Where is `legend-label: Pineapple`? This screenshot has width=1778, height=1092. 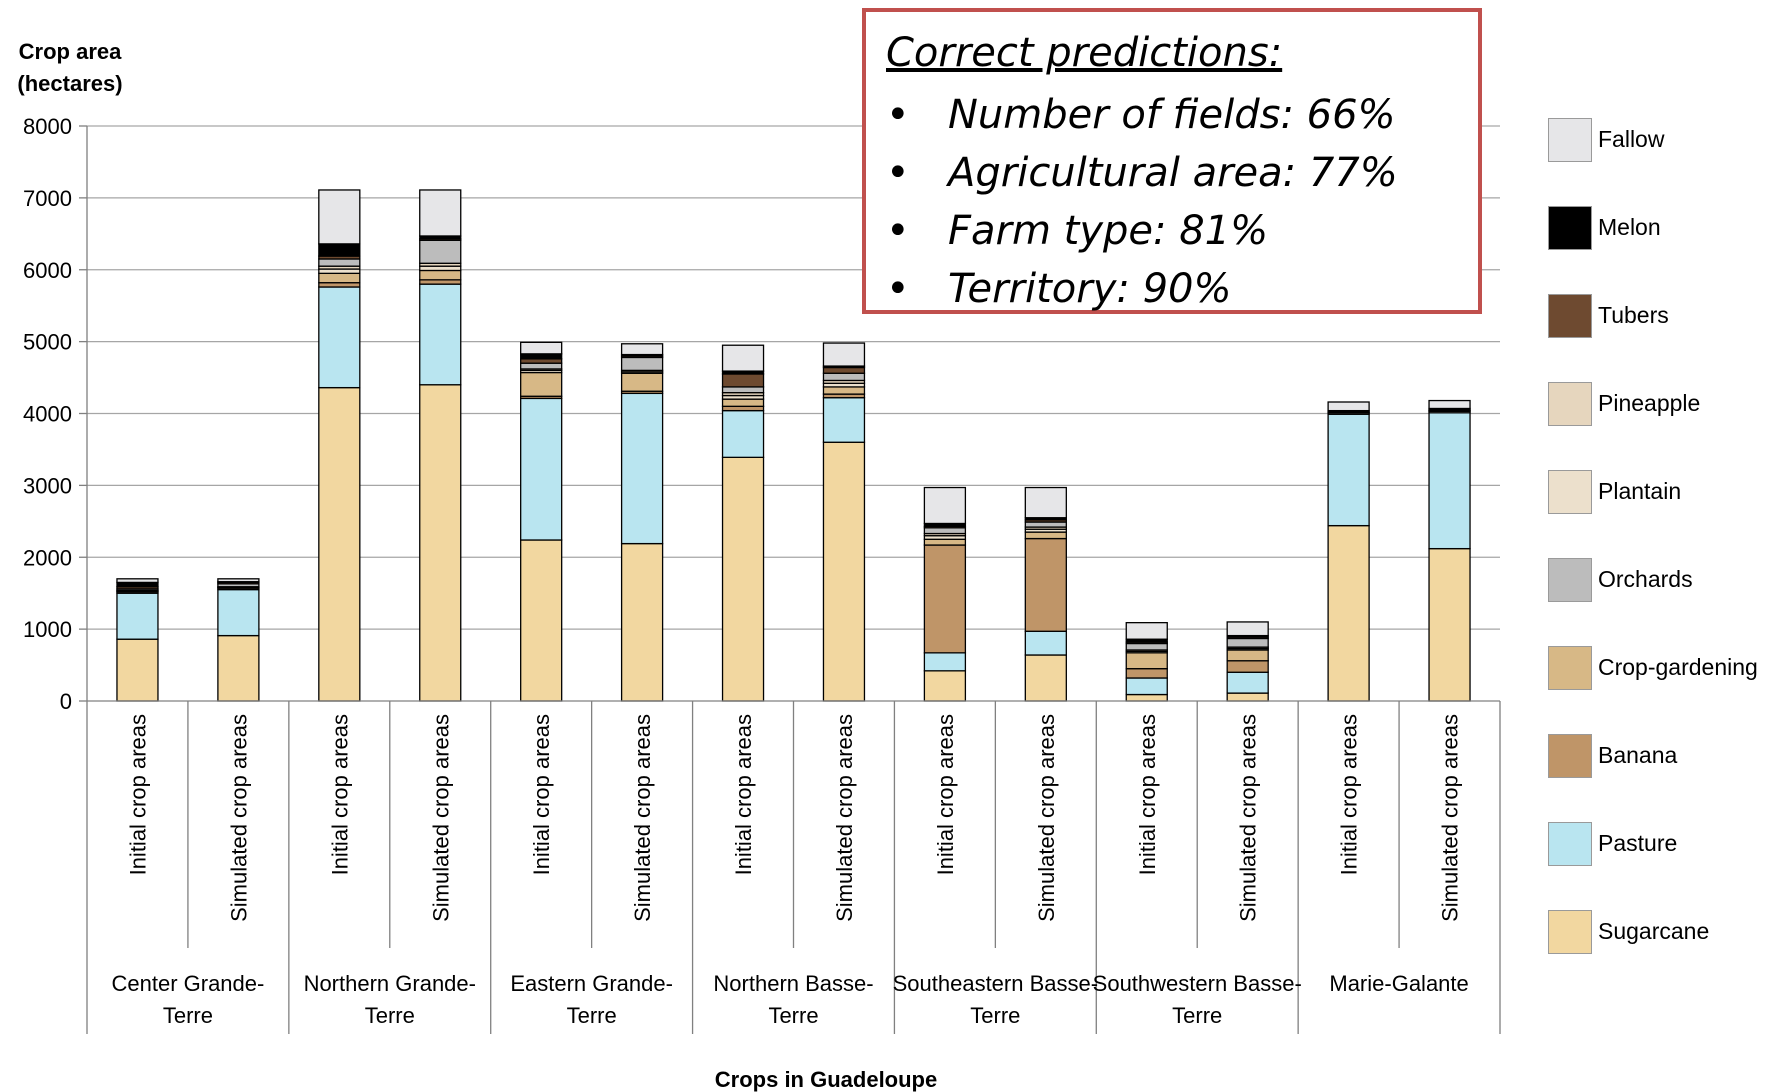
legend-label: Pineapple is located at coordinates (1649, 403).